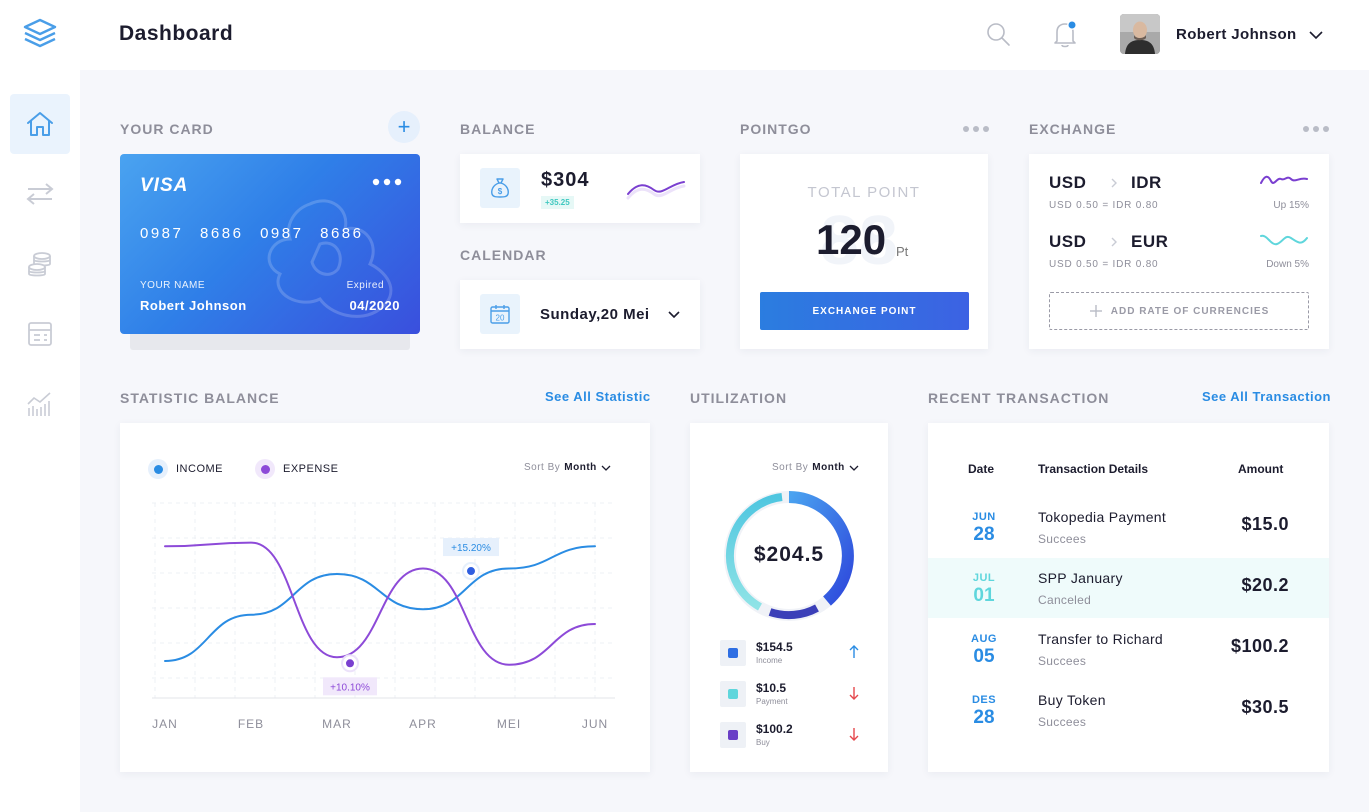 Image resolution: width=1369 pixels, height=812 pixels. What do you see at coordinates (774, 647) in the screenshot?
I see `utilization-value: $154.5` at bounding box center [774, 647].